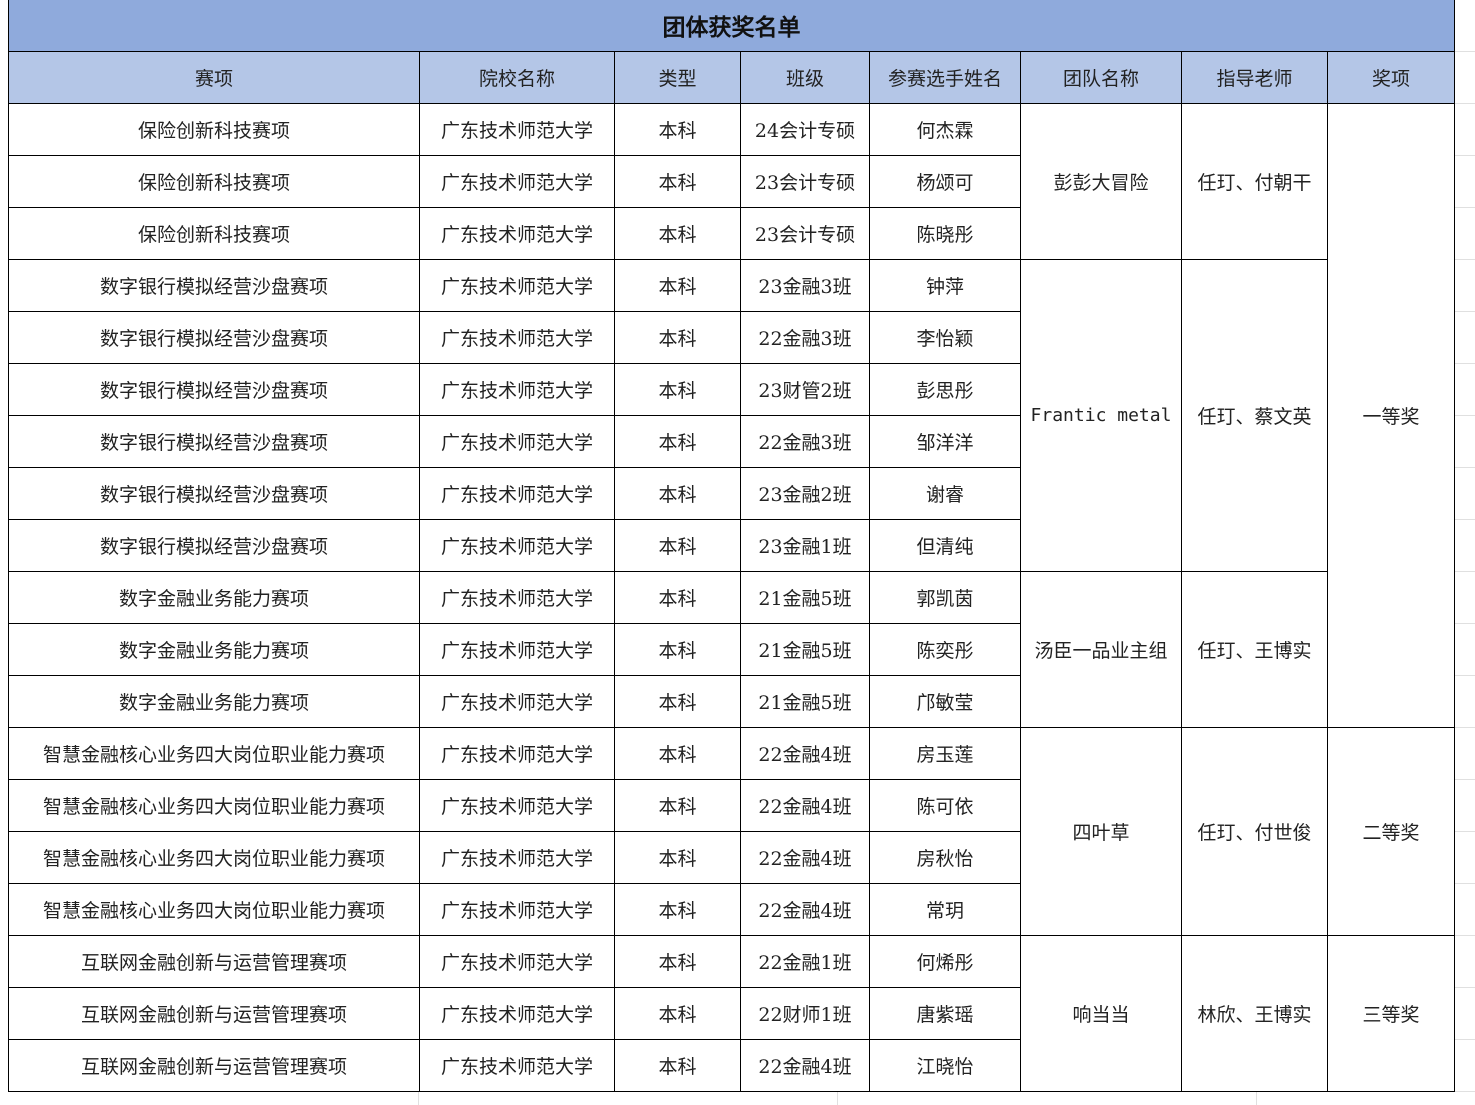 The width and height of the screenshot is (1475, 1105). Describe the element at coordinates (945, 753) in the screenshot. I see `cell-name: 房玉莲` at that location.